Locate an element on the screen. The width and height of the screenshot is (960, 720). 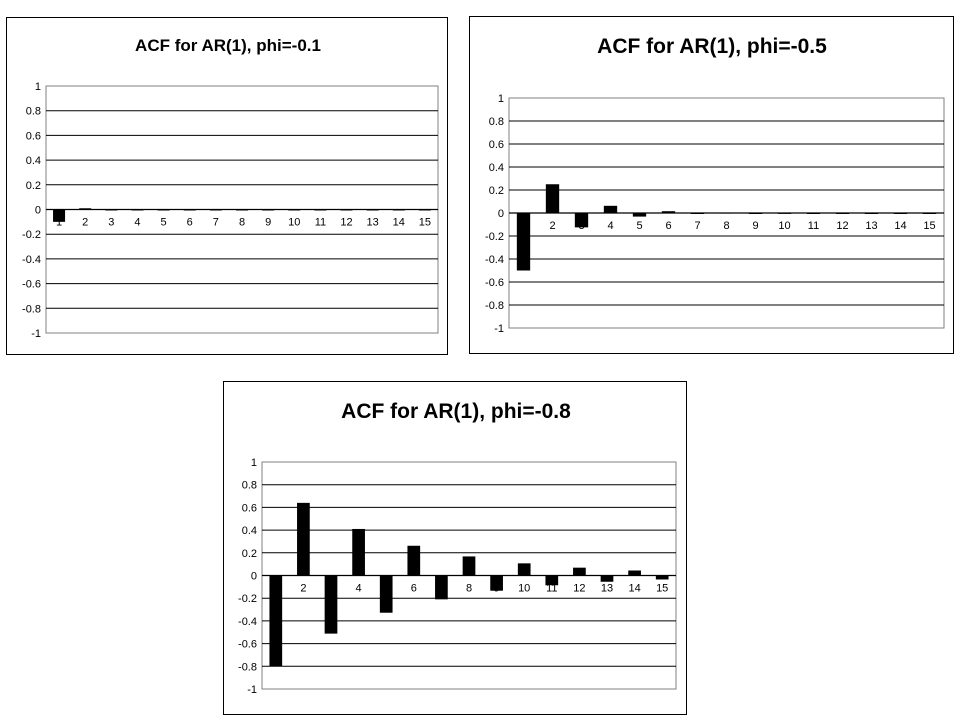
chart-title: ACF for AR(1), phi=-0.1 is located at coordinates (228, 45).